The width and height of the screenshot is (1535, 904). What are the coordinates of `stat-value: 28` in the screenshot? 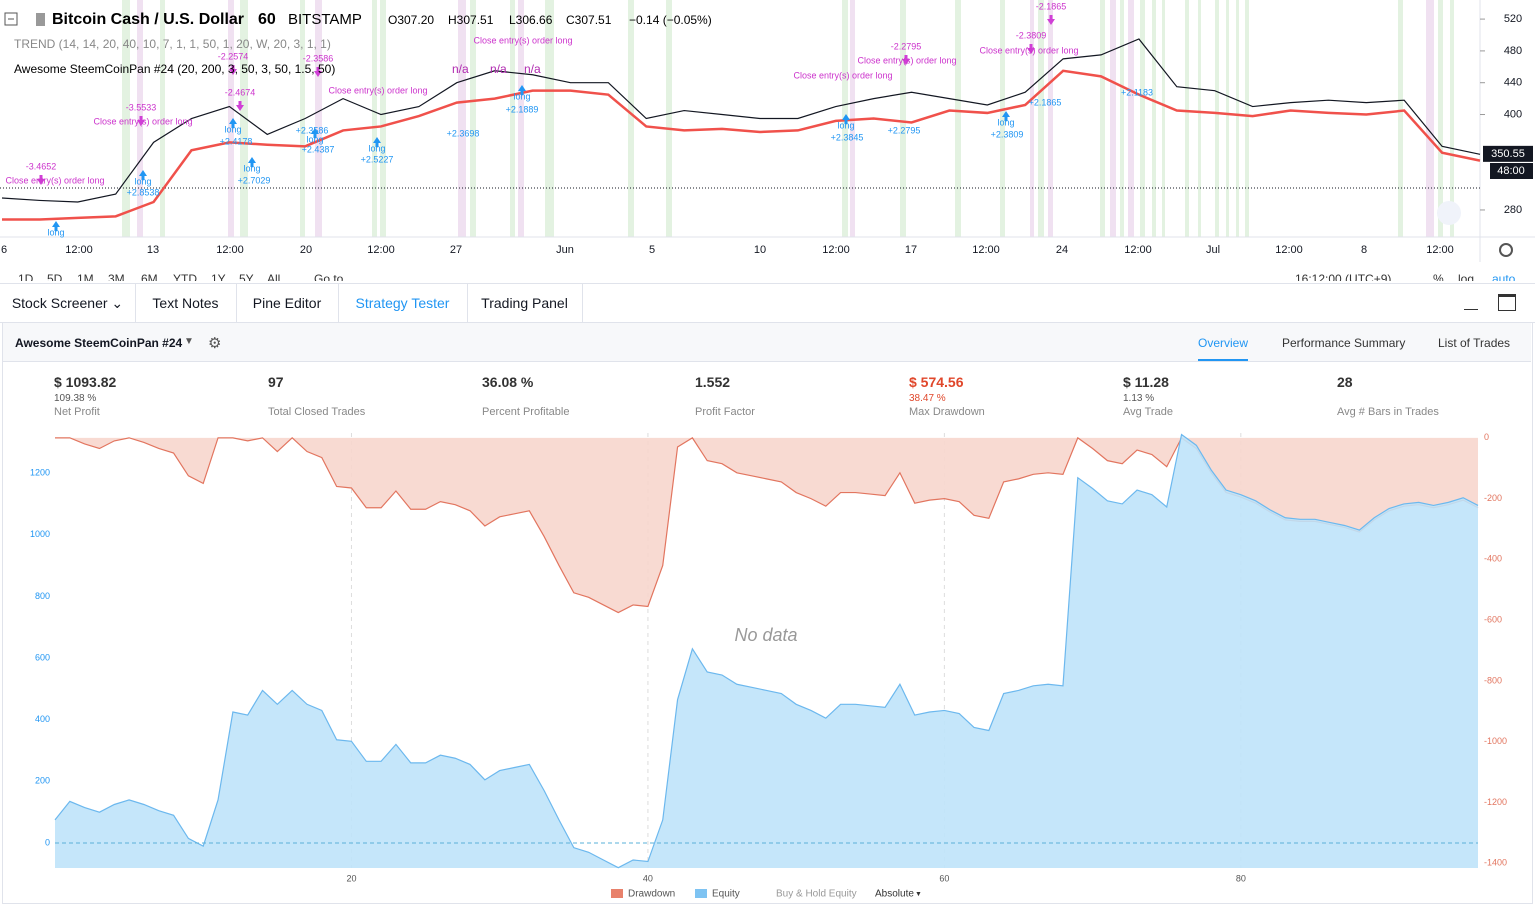 It's located at (1345, 382).